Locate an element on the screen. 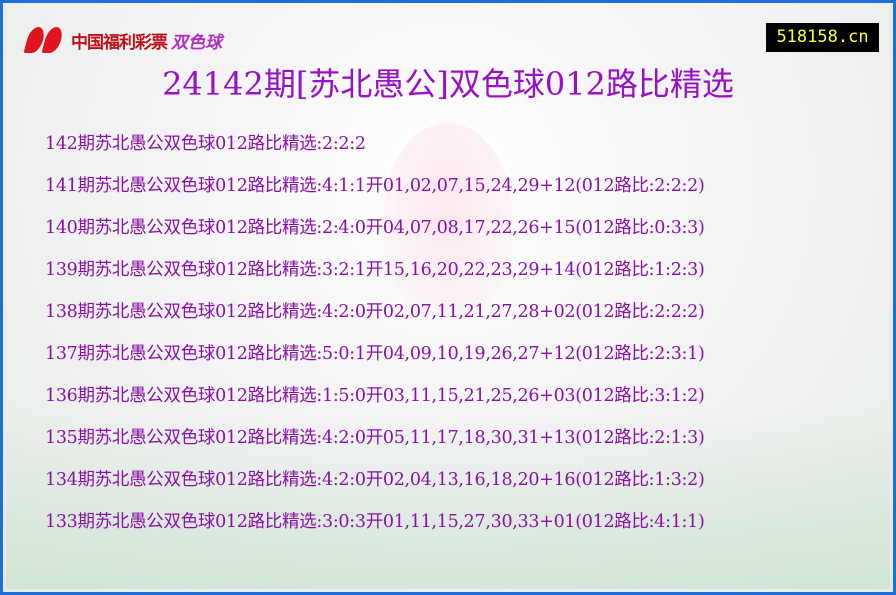  welfare-lottery-logo: 中国福利彩票 双色球 is located at coordinates (122, 40).